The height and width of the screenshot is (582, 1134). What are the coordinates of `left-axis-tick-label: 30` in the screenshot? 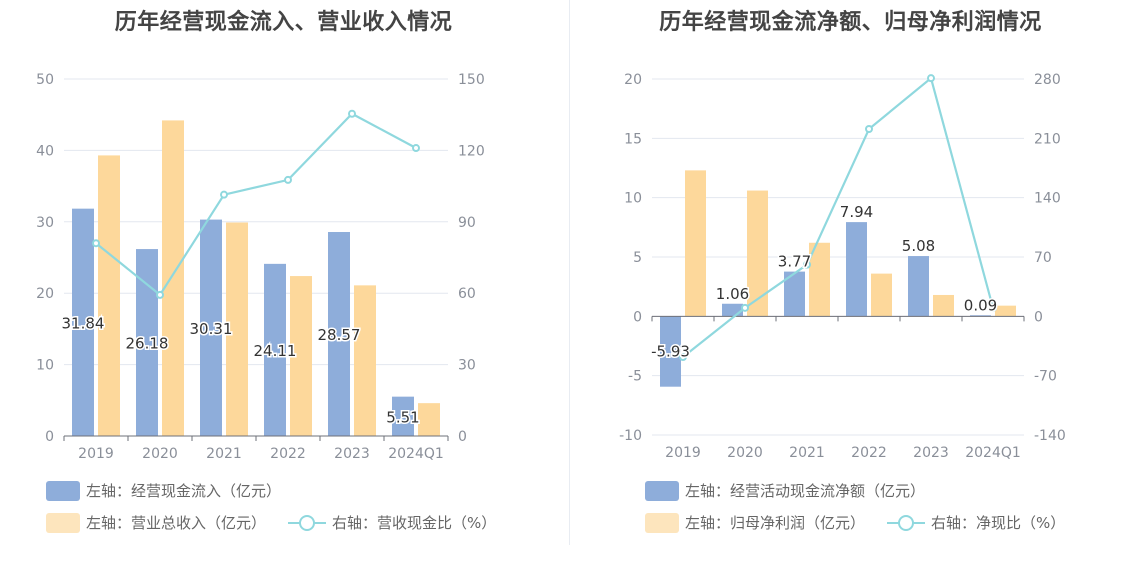 It's located at (45, 223).